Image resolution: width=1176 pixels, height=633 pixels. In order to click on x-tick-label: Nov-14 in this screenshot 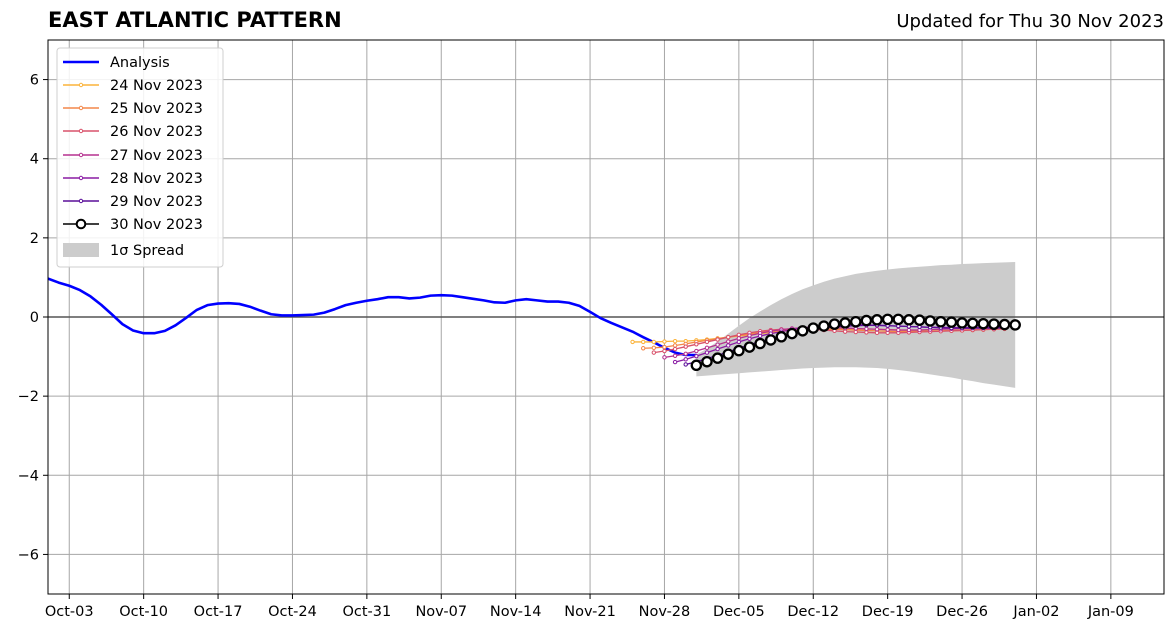, I will do `click(516, 612)`.